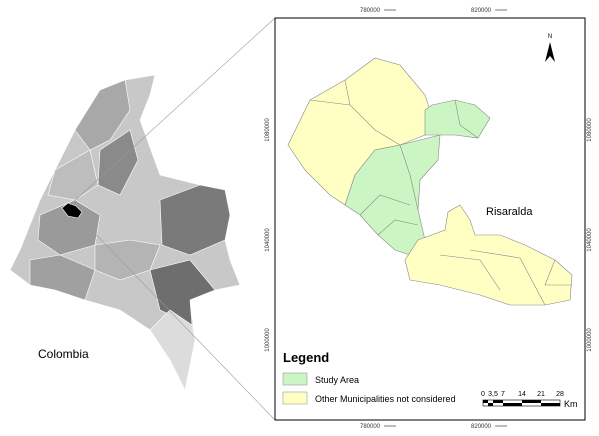 The height and width of the screenshot is (436, 599). Describe the element at coordinates (503, 394) in the screenshot. I see `scale-label: 7` at that location.